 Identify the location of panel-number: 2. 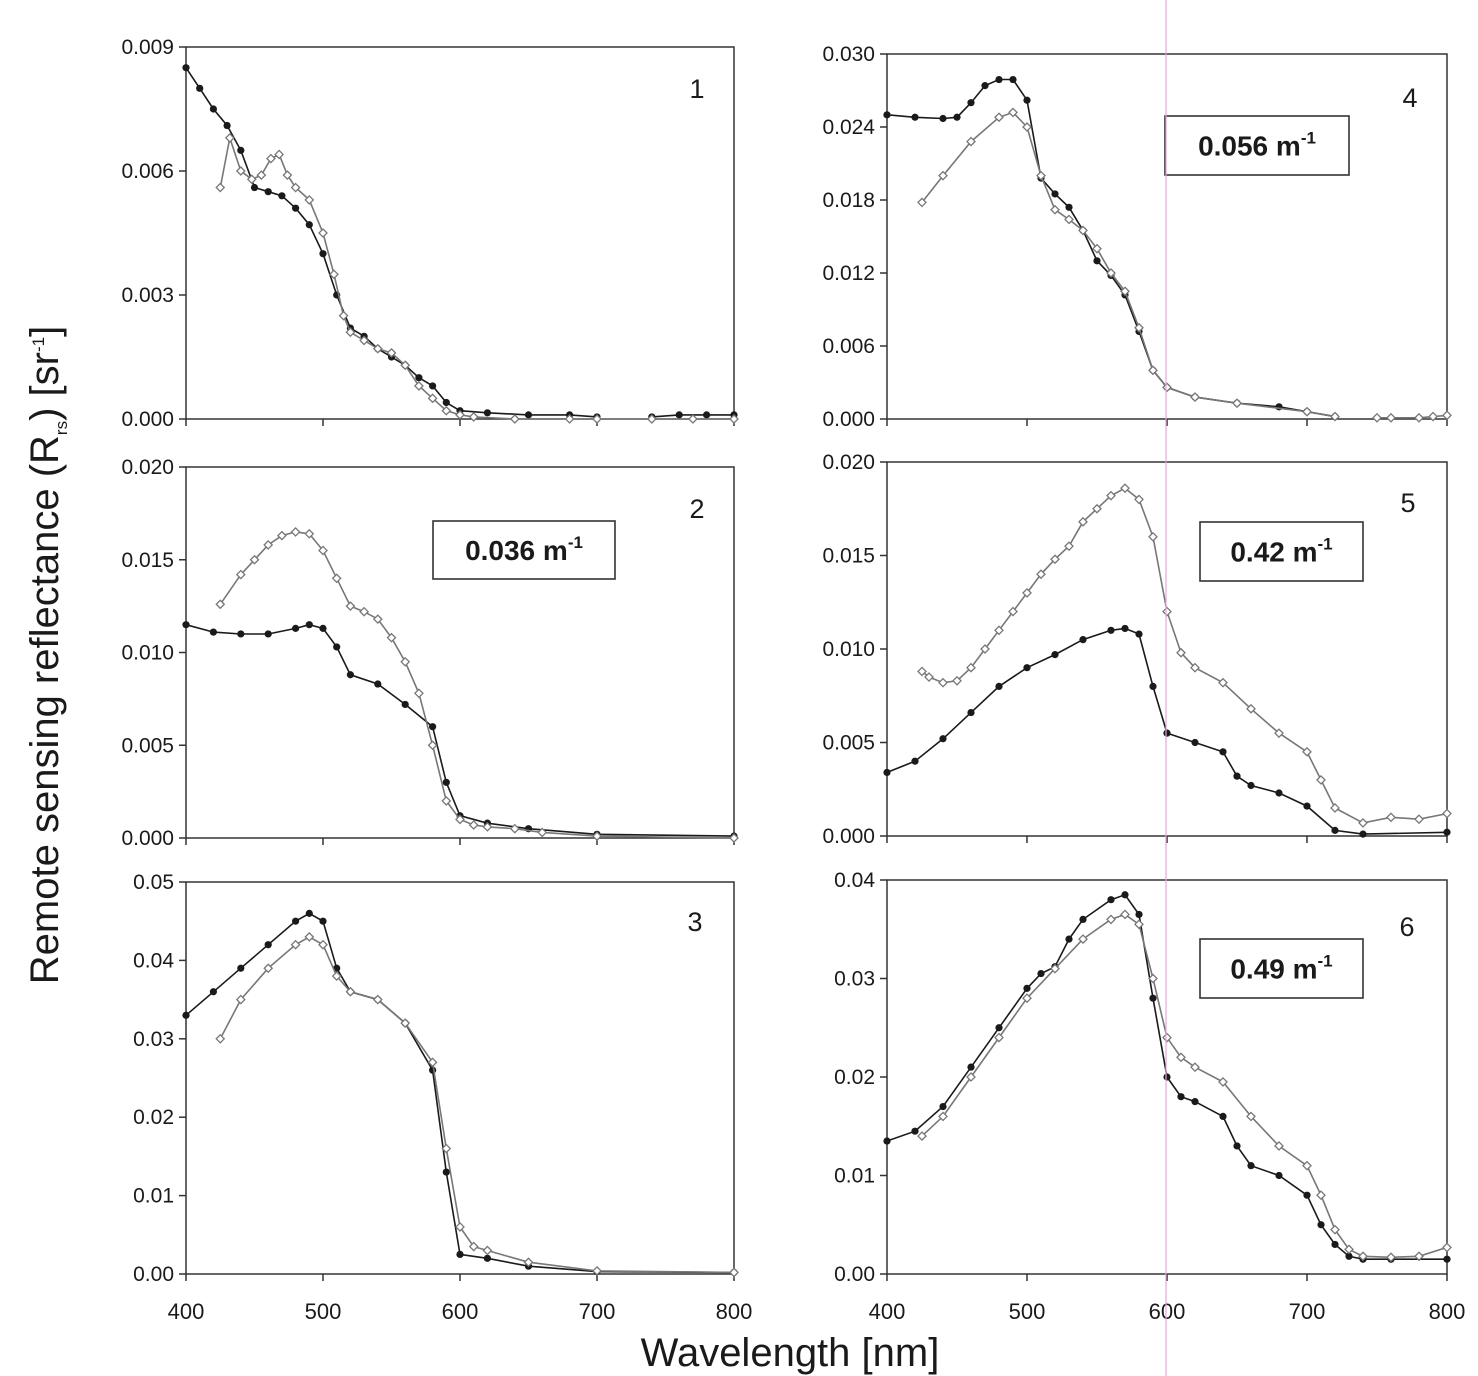
(696, 509).